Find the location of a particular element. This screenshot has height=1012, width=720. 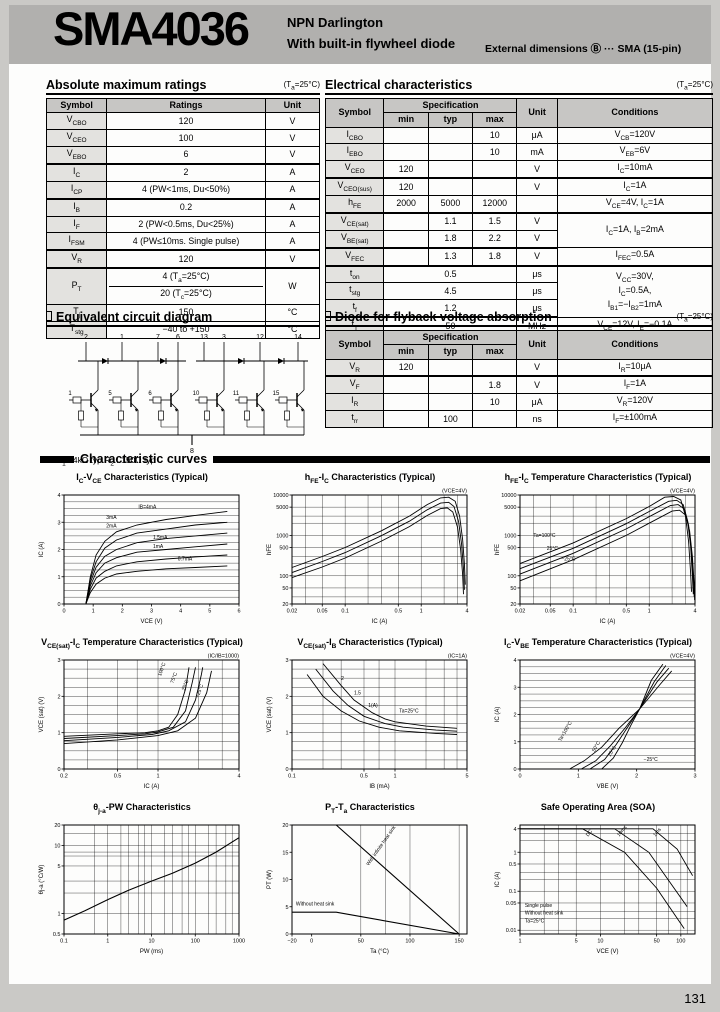

cell-unit: A is located at coordinates (292, 172).